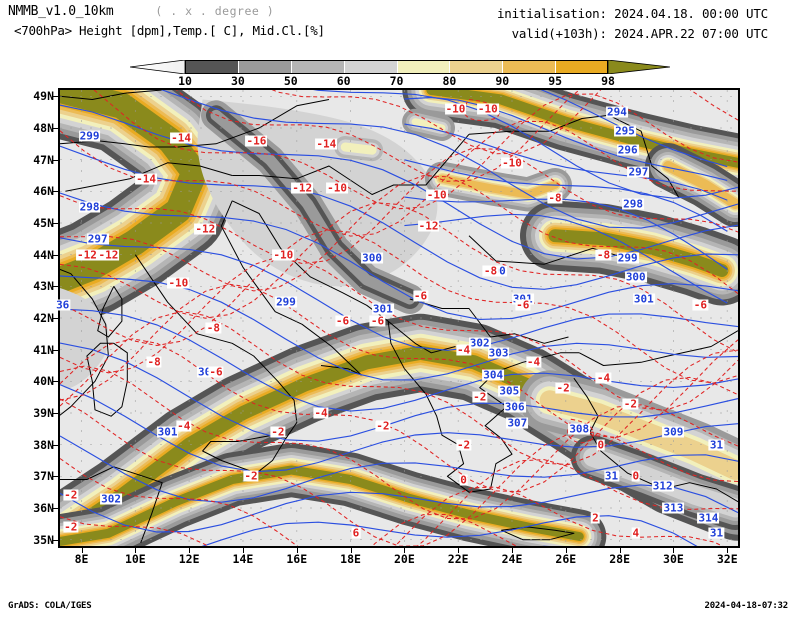 This screenshot has height=618, width=800. I want to click on colorbar-tick-60: 60, so click(343, 81).